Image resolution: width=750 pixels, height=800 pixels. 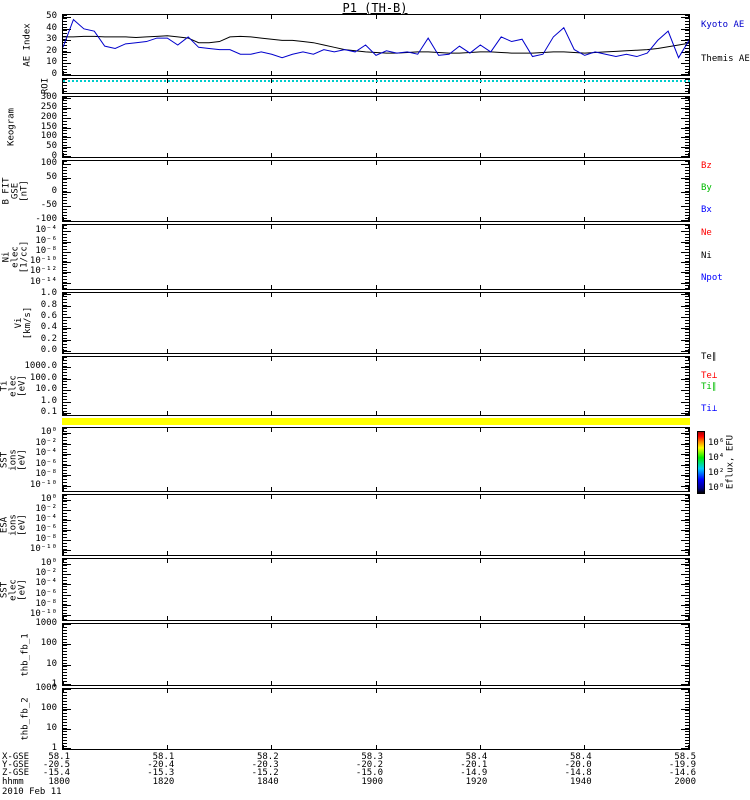 I want to click on xaxis-value: 1940, so click(x=580, y=782).